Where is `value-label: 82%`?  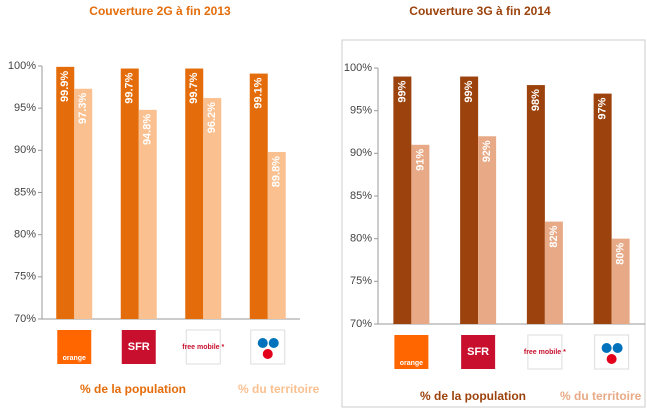
value-label: 82% is located at coordinates (554, 236).